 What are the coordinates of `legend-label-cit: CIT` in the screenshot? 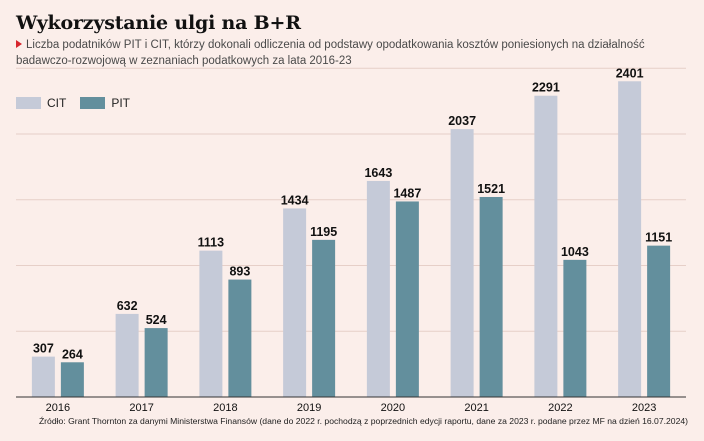 It's located at (57, 103).